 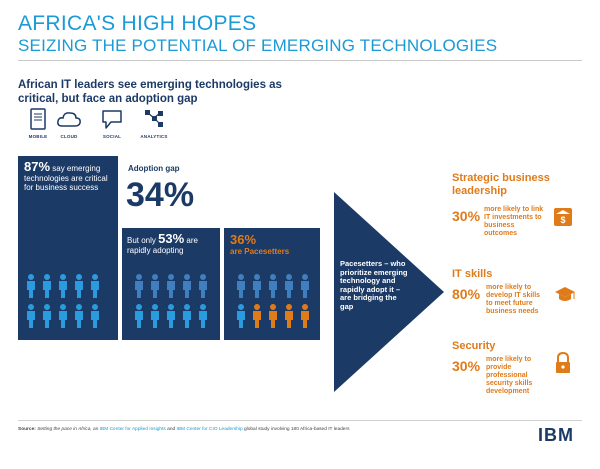 I want to click on panel-pacesetters: 36% are Pacesetters, so click(x=272, y=284).